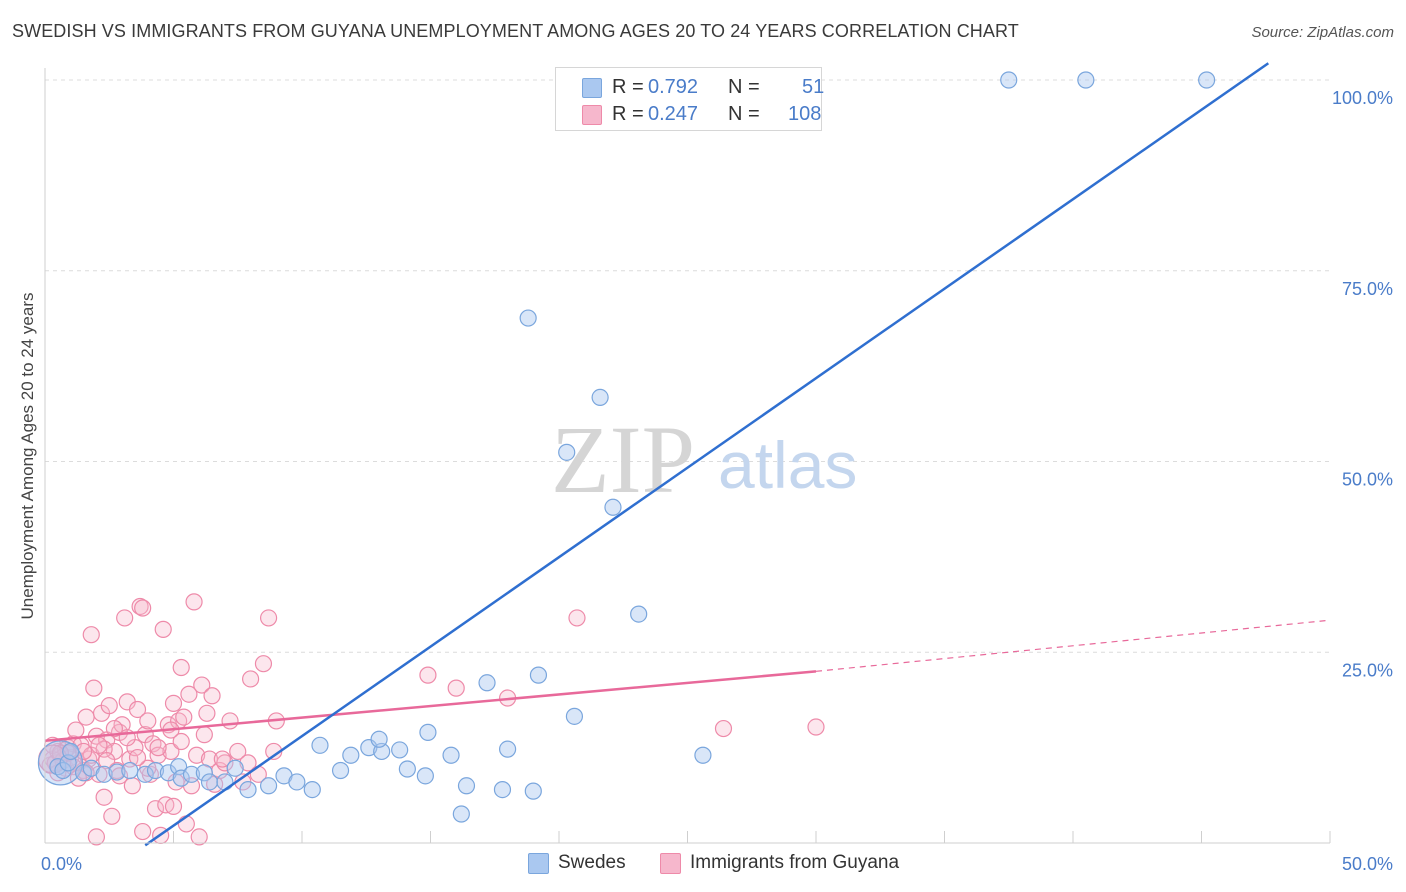 This screenshot has height=892, width=1406. Describe the element at coordinates (1362, 98) in the screenshot. I see `y-tick-label: 100.0%` at that location.